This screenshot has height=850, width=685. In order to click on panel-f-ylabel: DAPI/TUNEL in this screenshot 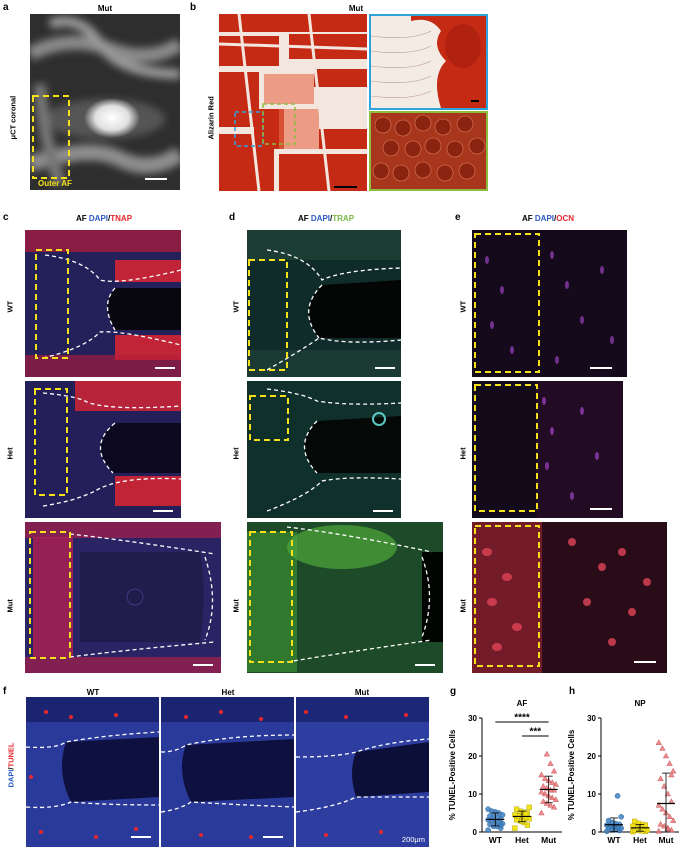, I will do `click(11, 763)`.